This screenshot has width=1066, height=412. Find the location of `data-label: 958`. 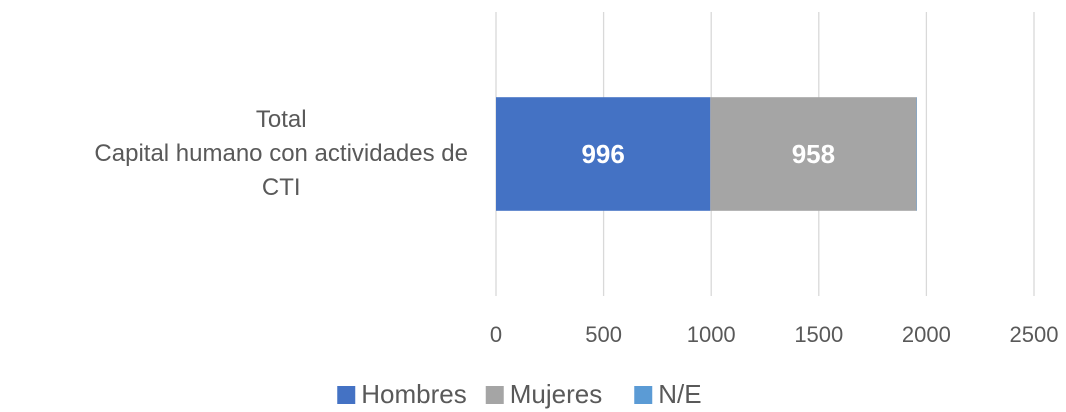

data-label: 958 is located at coordinates (813, 154).